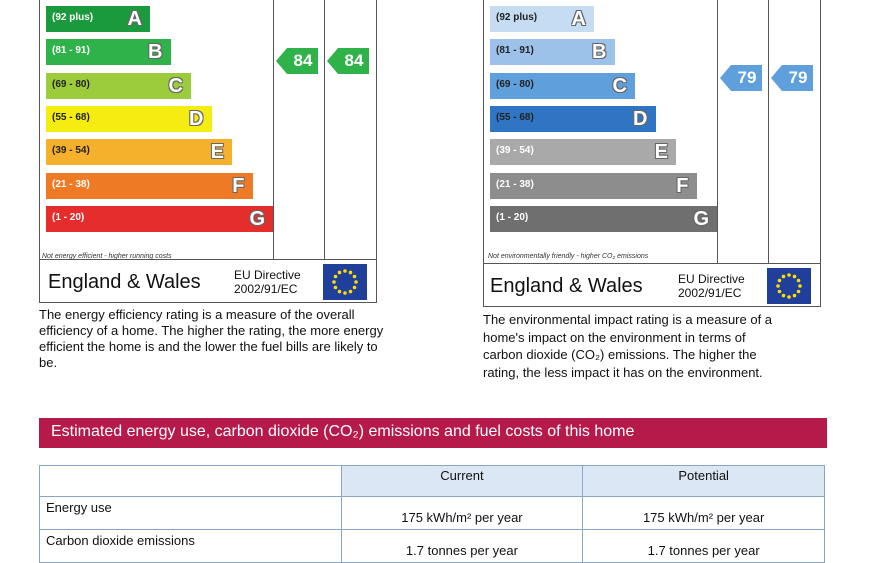 The width and height of the screenshot is (886, 563). I want to click on current-rating-value: 84, so click(303, 60).